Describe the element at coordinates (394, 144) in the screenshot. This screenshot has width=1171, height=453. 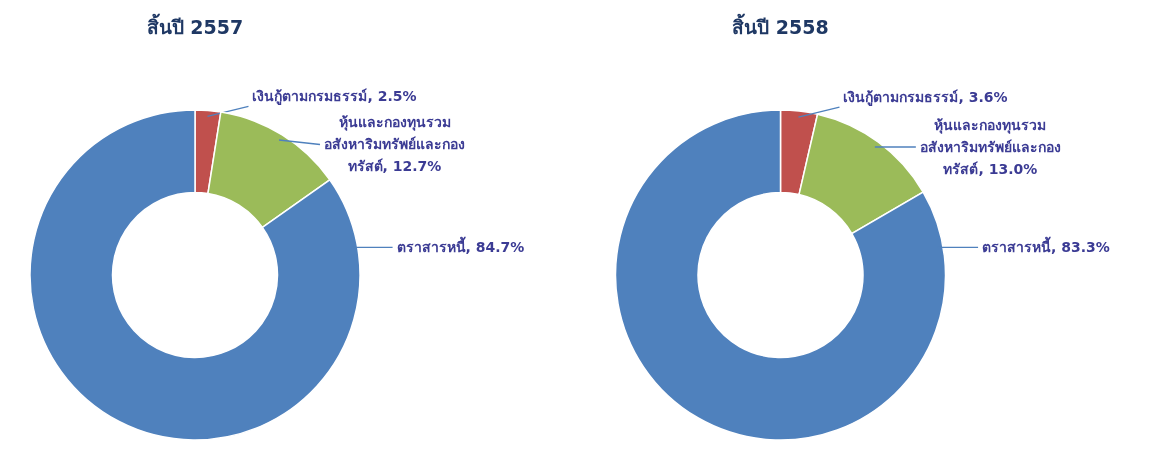
I see `slice-label: หุ้นและกองทุนรวมอสังหาริมทรัพย์และกองทรัสต์, 12.7%` at that location.